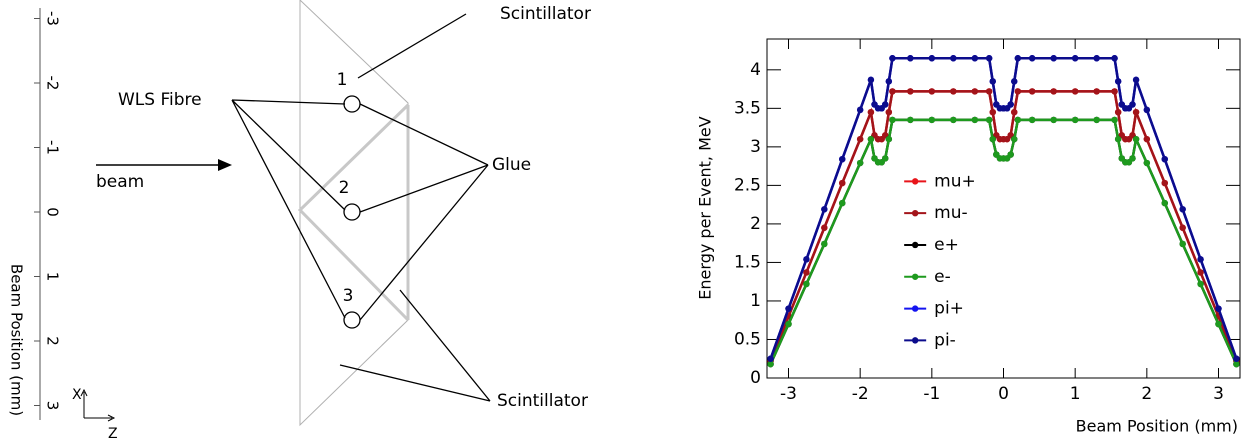 This screenshot has width=1252, height=445. Describe the element at coordinates (747, 185) in the screenshot. I see `y-tick-label: 2.5` at that location.